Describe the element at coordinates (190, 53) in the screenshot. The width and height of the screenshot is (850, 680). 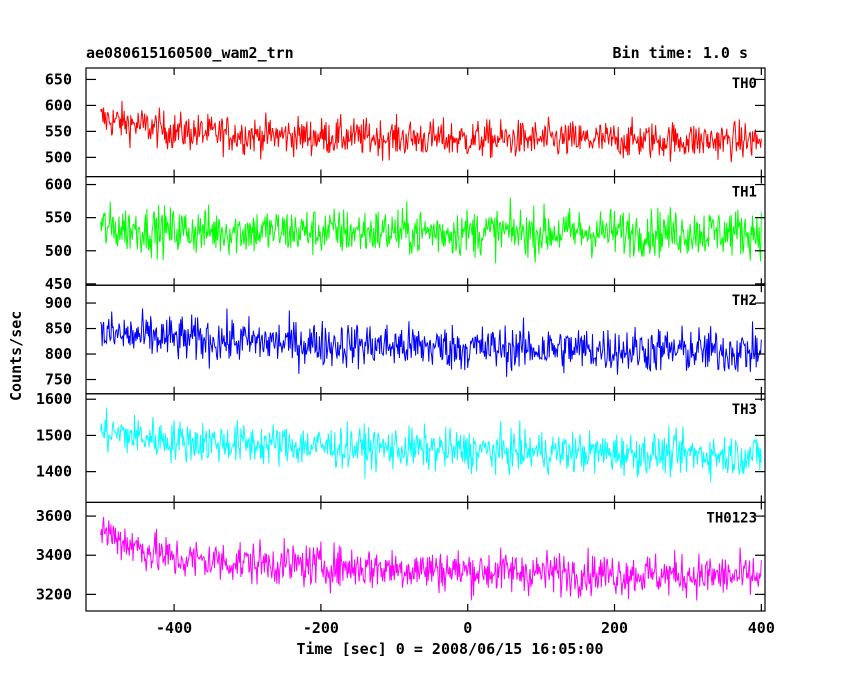
I see `chart-title: ae080615160500_wam2_trn` at that location.